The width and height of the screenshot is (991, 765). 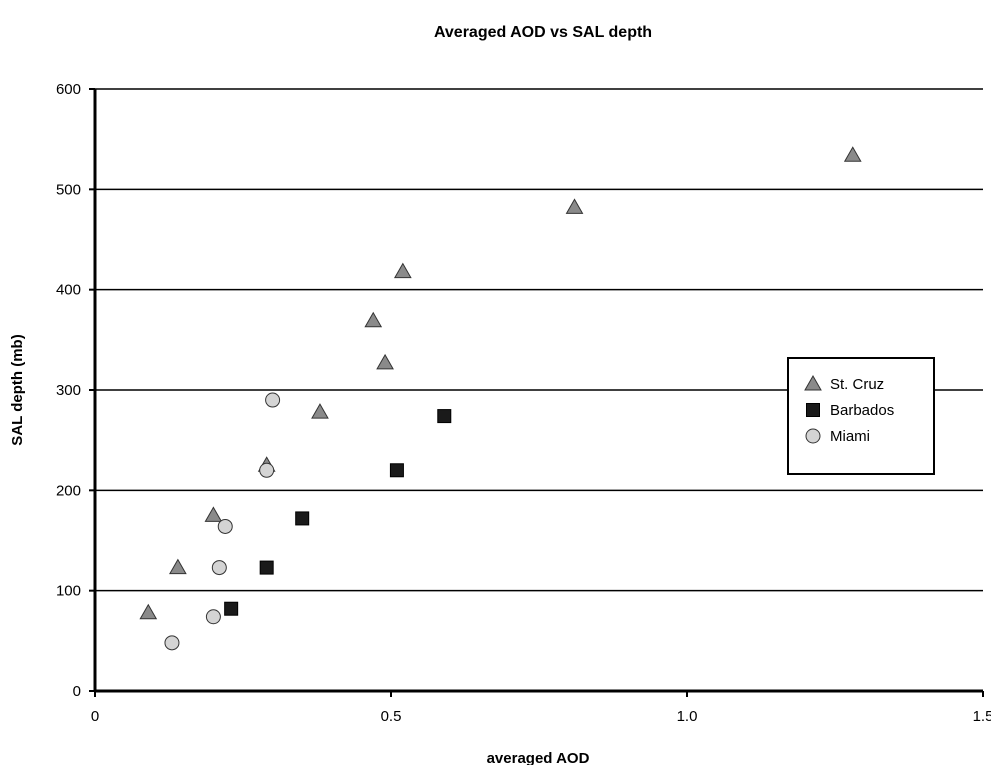 I want to click on x-tick-label: 1.5, so click(x=982, y=716).